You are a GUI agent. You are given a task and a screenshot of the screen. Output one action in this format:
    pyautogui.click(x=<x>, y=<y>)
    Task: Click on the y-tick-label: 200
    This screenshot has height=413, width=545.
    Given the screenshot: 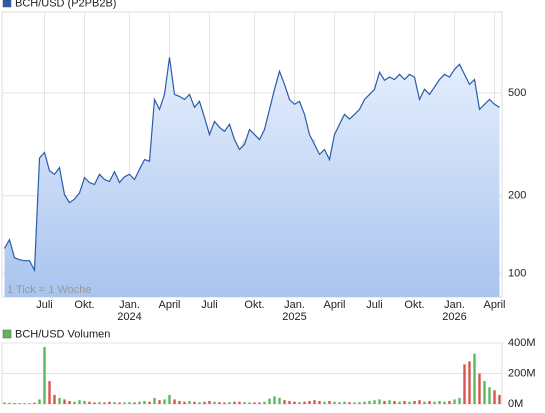 What is the action you would take?
    pyautogui.click(x=517, y=196)
    